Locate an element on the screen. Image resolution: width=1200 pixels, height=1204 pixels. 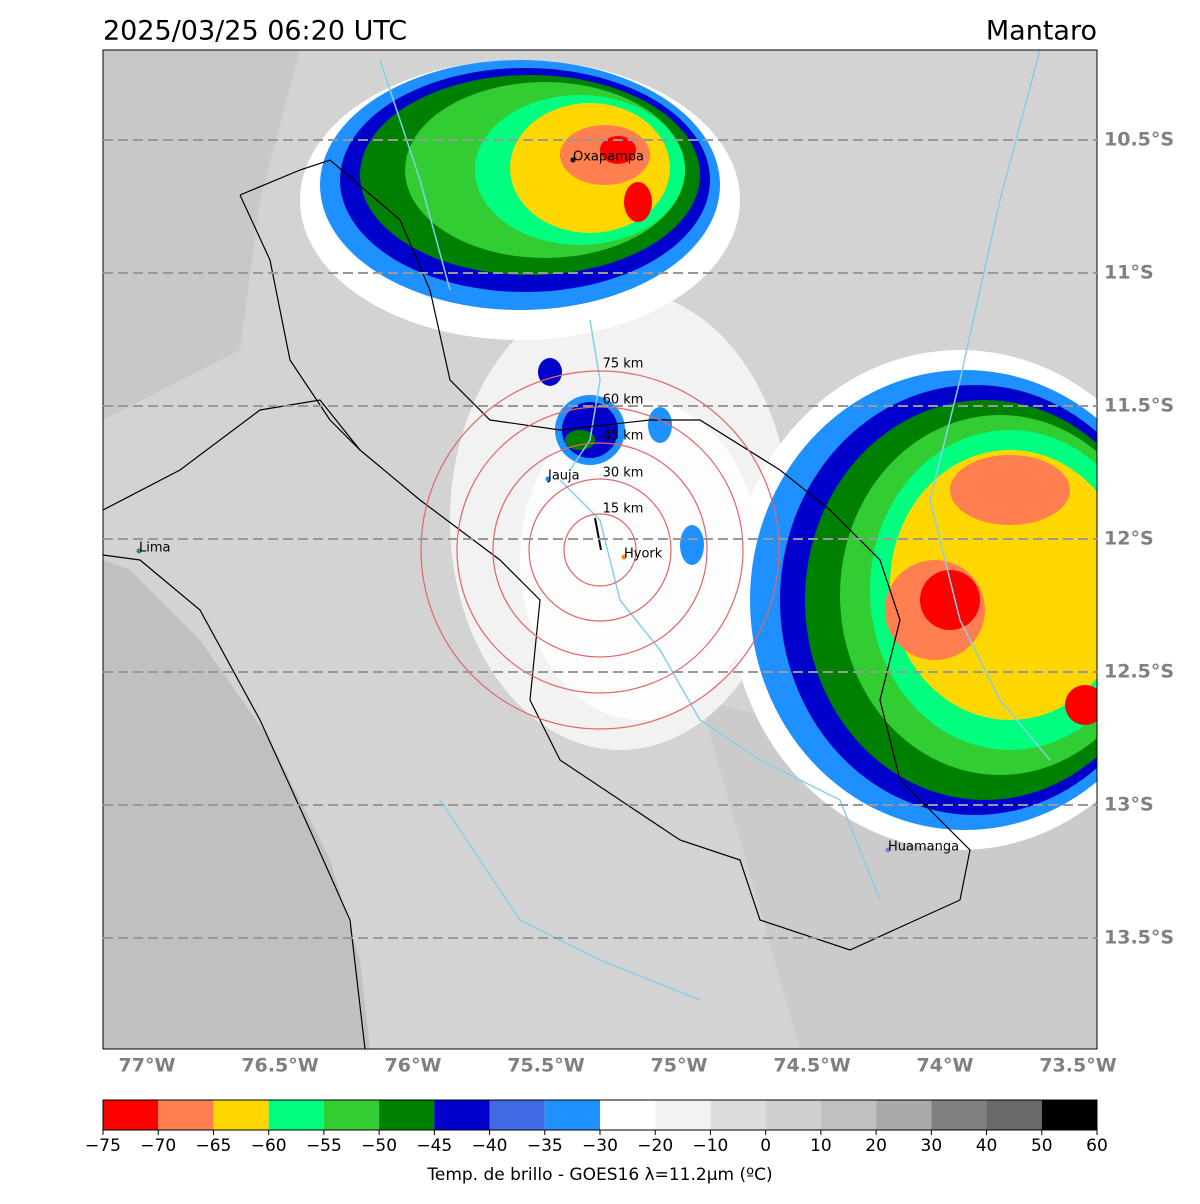
lat-label: 11.5°S is located at coordinates (1139, 406).